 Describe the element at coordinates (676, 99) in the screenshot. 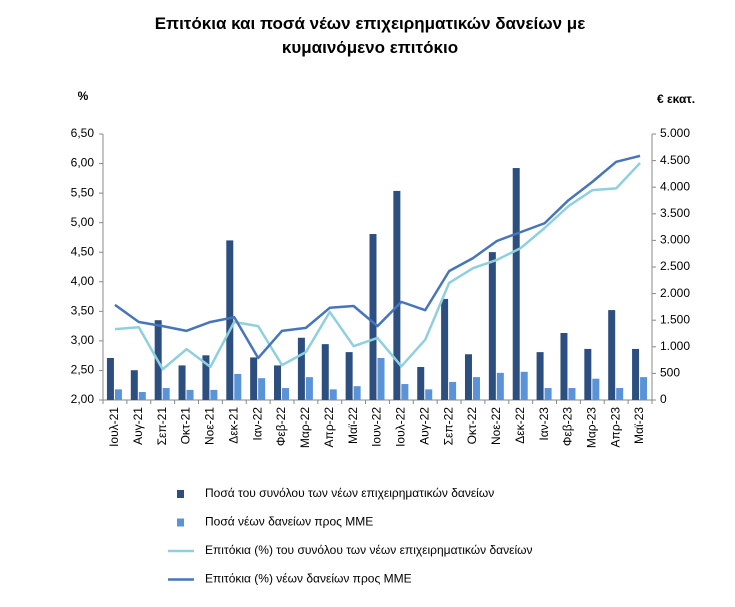

I see `y2-axis-label: € εκατ.` at that location.